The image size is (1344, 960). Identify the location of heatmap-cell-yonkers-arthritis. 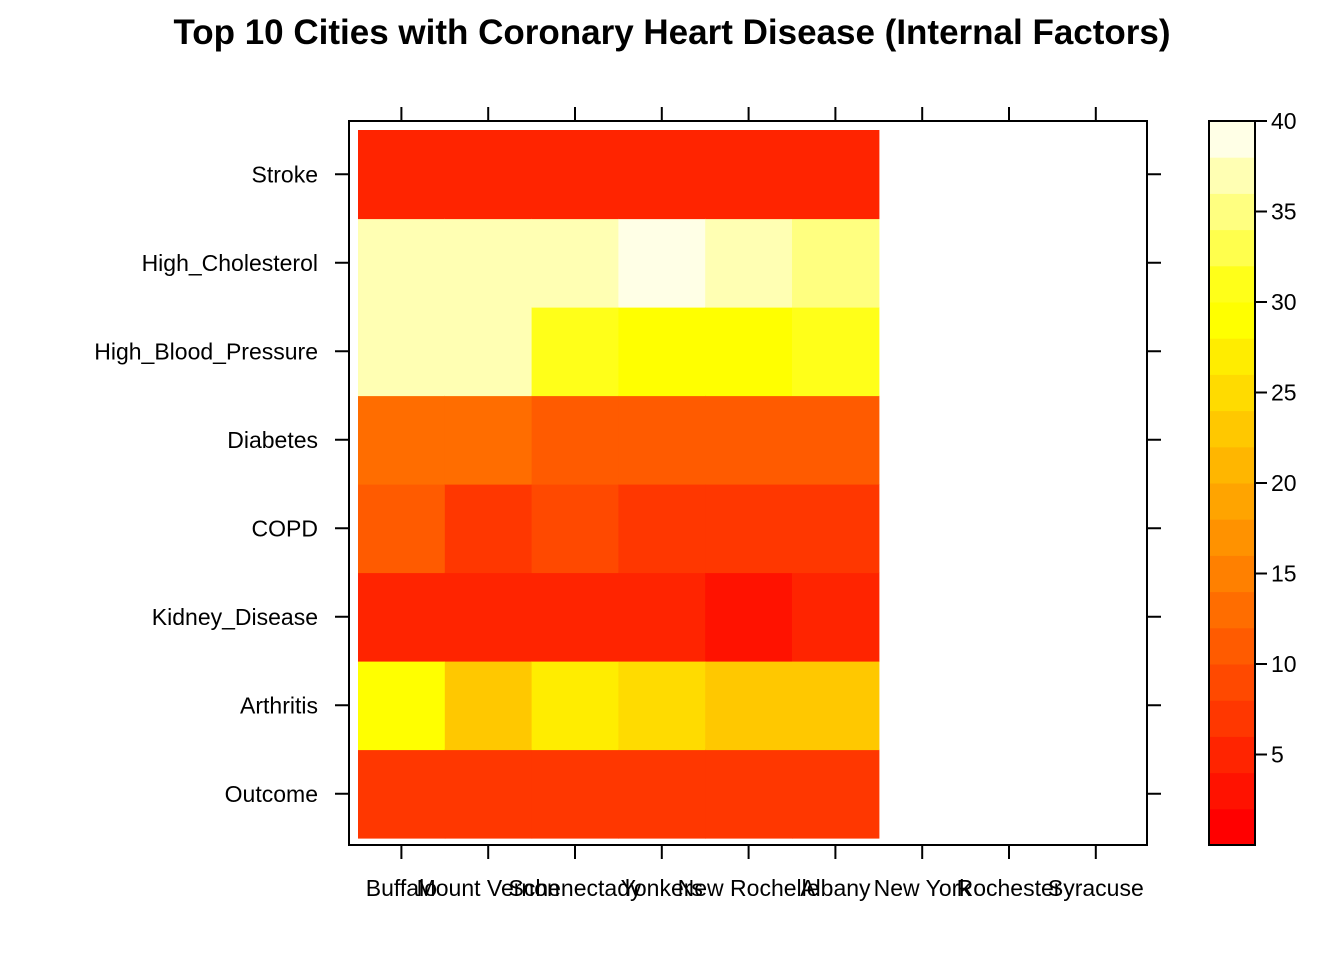
(662, 706).